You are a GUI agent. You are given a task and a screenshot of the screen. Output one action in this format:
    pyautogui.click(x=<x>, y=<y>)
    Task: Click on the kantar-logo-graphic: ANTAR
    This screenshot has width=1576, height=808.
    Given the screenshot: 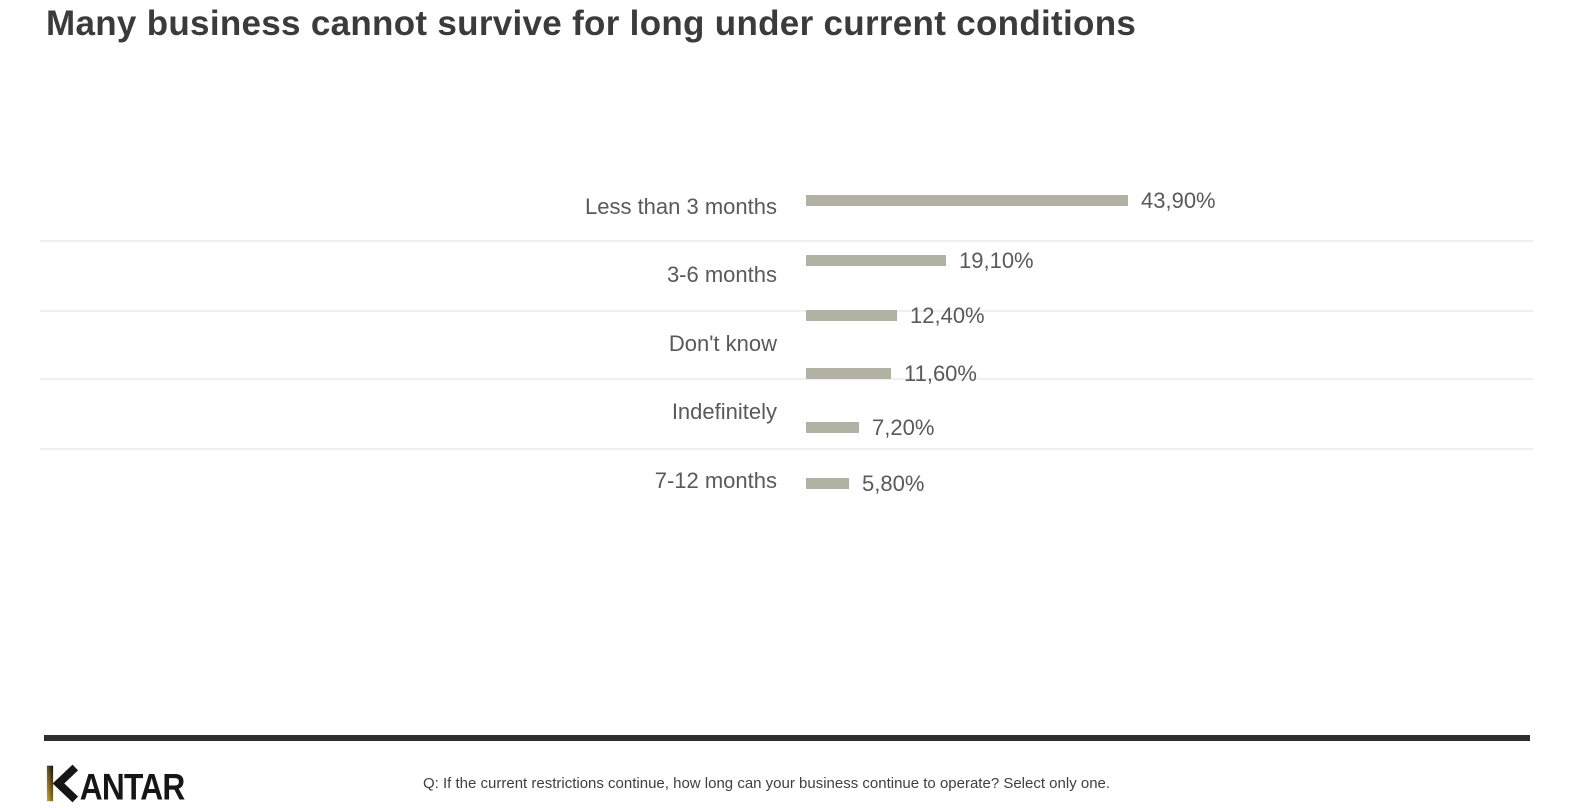 What is the action you would take?
    pyautogui.click(x=116, y=785)
    